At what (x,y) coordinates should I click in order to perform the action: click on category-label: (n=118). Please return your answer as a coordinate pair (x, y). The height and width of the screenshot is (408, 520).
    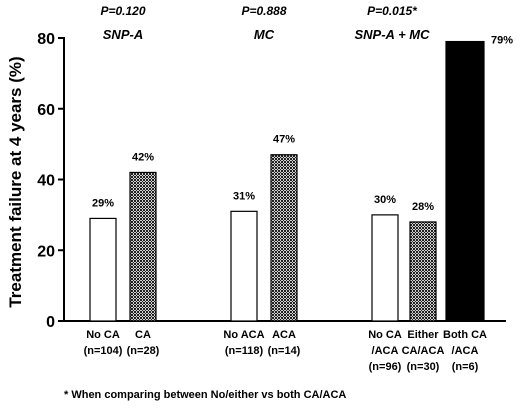
    Looking at the image, I should click on (244, 351).